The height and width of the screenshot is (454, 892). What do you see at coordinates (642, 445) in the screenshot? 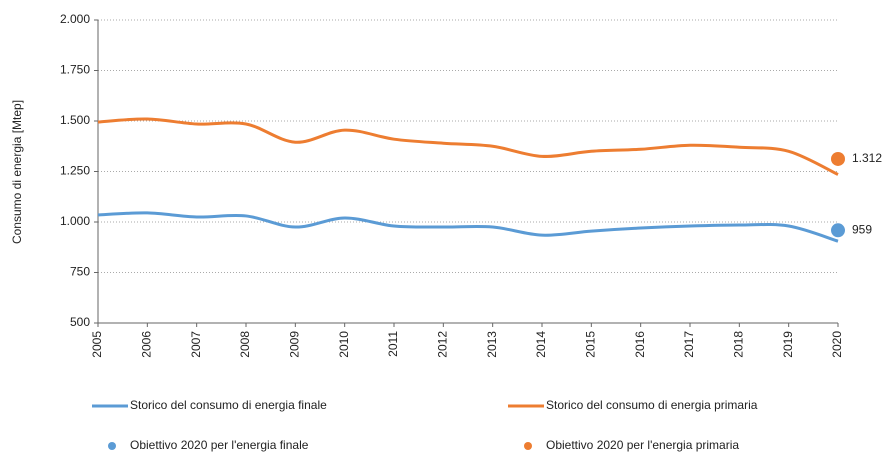
I see `legend-label: Obiettivo 2020 per l'energia primaria` at bounding box center [642, 445].